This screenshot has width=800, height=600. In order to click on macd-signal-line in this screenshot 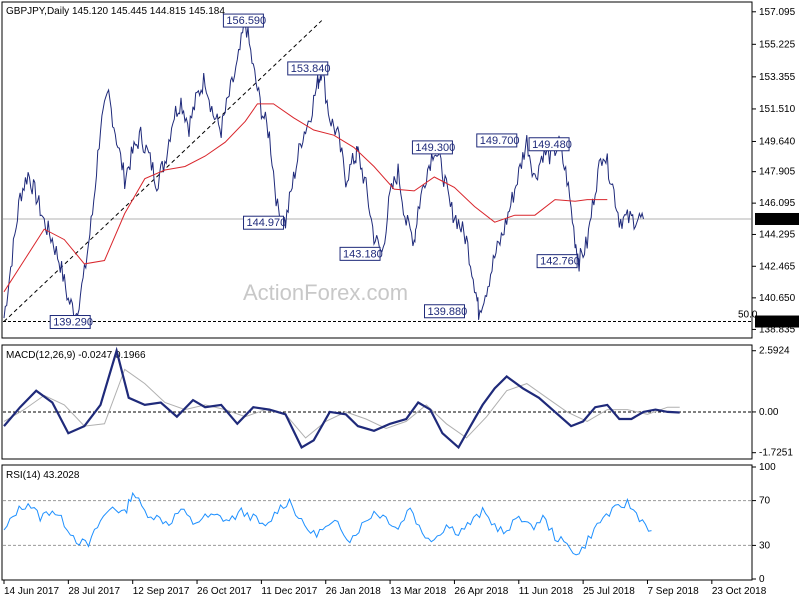, I will do `click(341, 403)`.